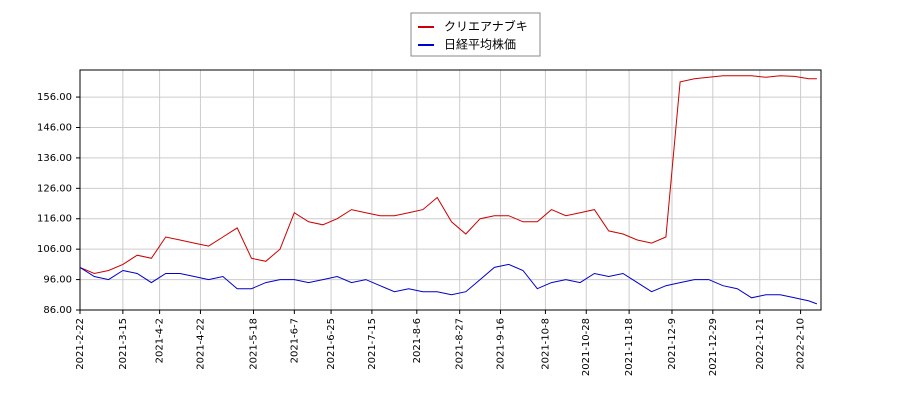 The image size is (900, 404). I want to click on legend-label: 日経平均株価, so click(480, 44).